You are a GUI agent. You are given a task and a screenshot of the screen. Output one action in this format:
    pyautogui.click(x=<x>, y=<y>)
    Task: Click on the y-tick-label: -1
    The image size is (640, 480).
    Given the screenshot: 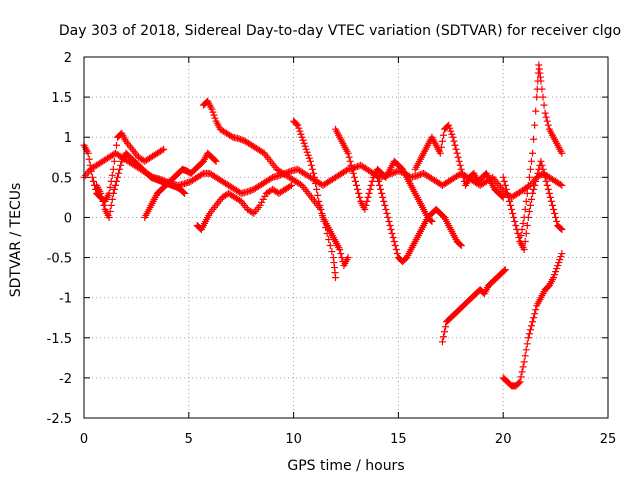 What is the action you would take?
    pyautogui.click(x=65, y=299)
    